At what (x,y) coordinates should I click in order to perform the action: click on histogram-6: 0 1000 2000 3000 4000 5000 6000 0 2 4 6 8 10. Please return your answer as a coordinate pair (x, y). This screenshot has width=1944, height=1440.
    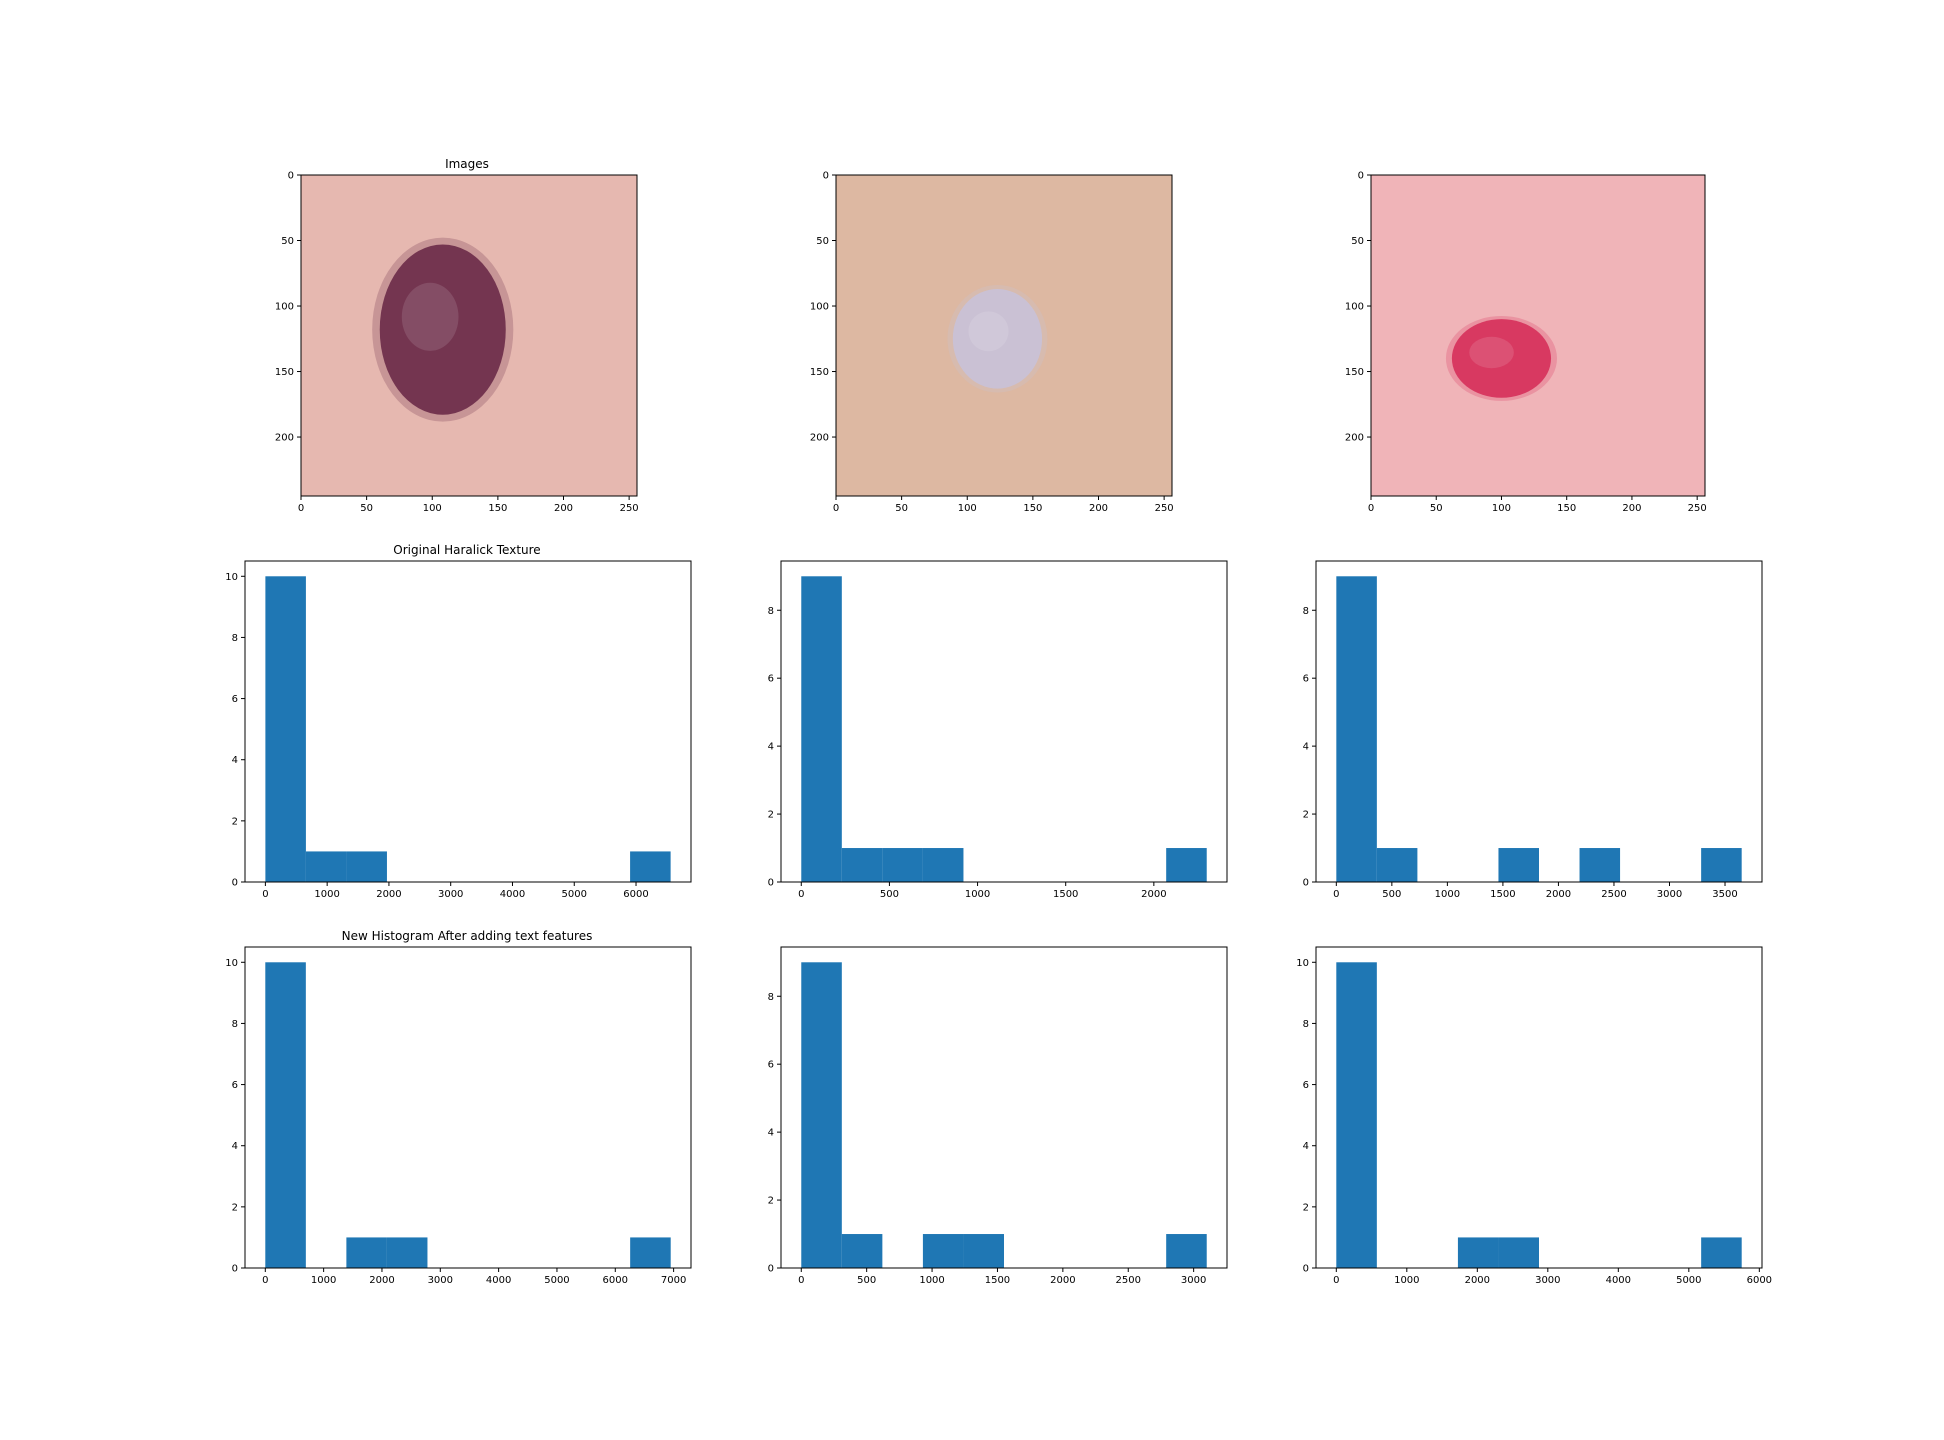
    Looking at the image, I should click on (1534, 1116).